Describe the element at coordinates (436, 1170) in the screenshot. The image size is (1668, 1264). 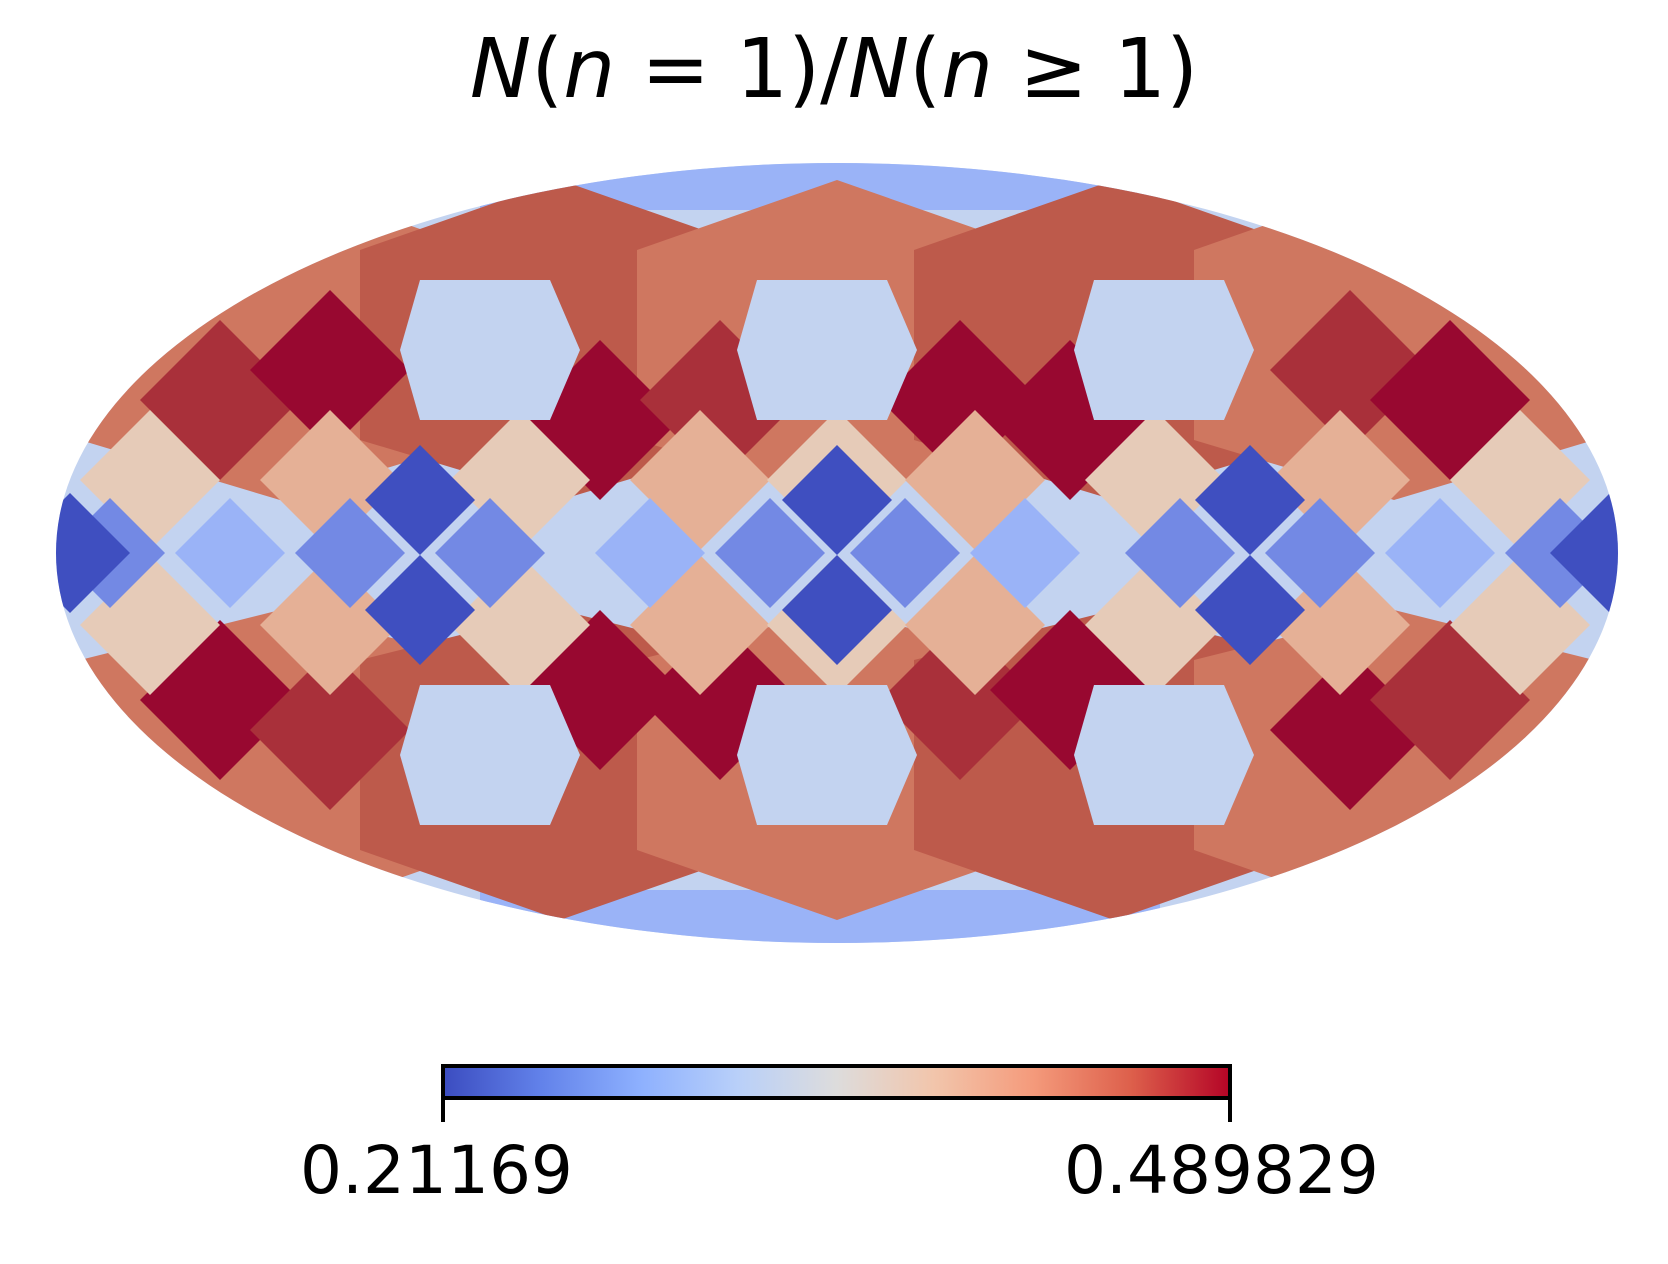
I see `colorbar-min-label: 0.21169` at that location.